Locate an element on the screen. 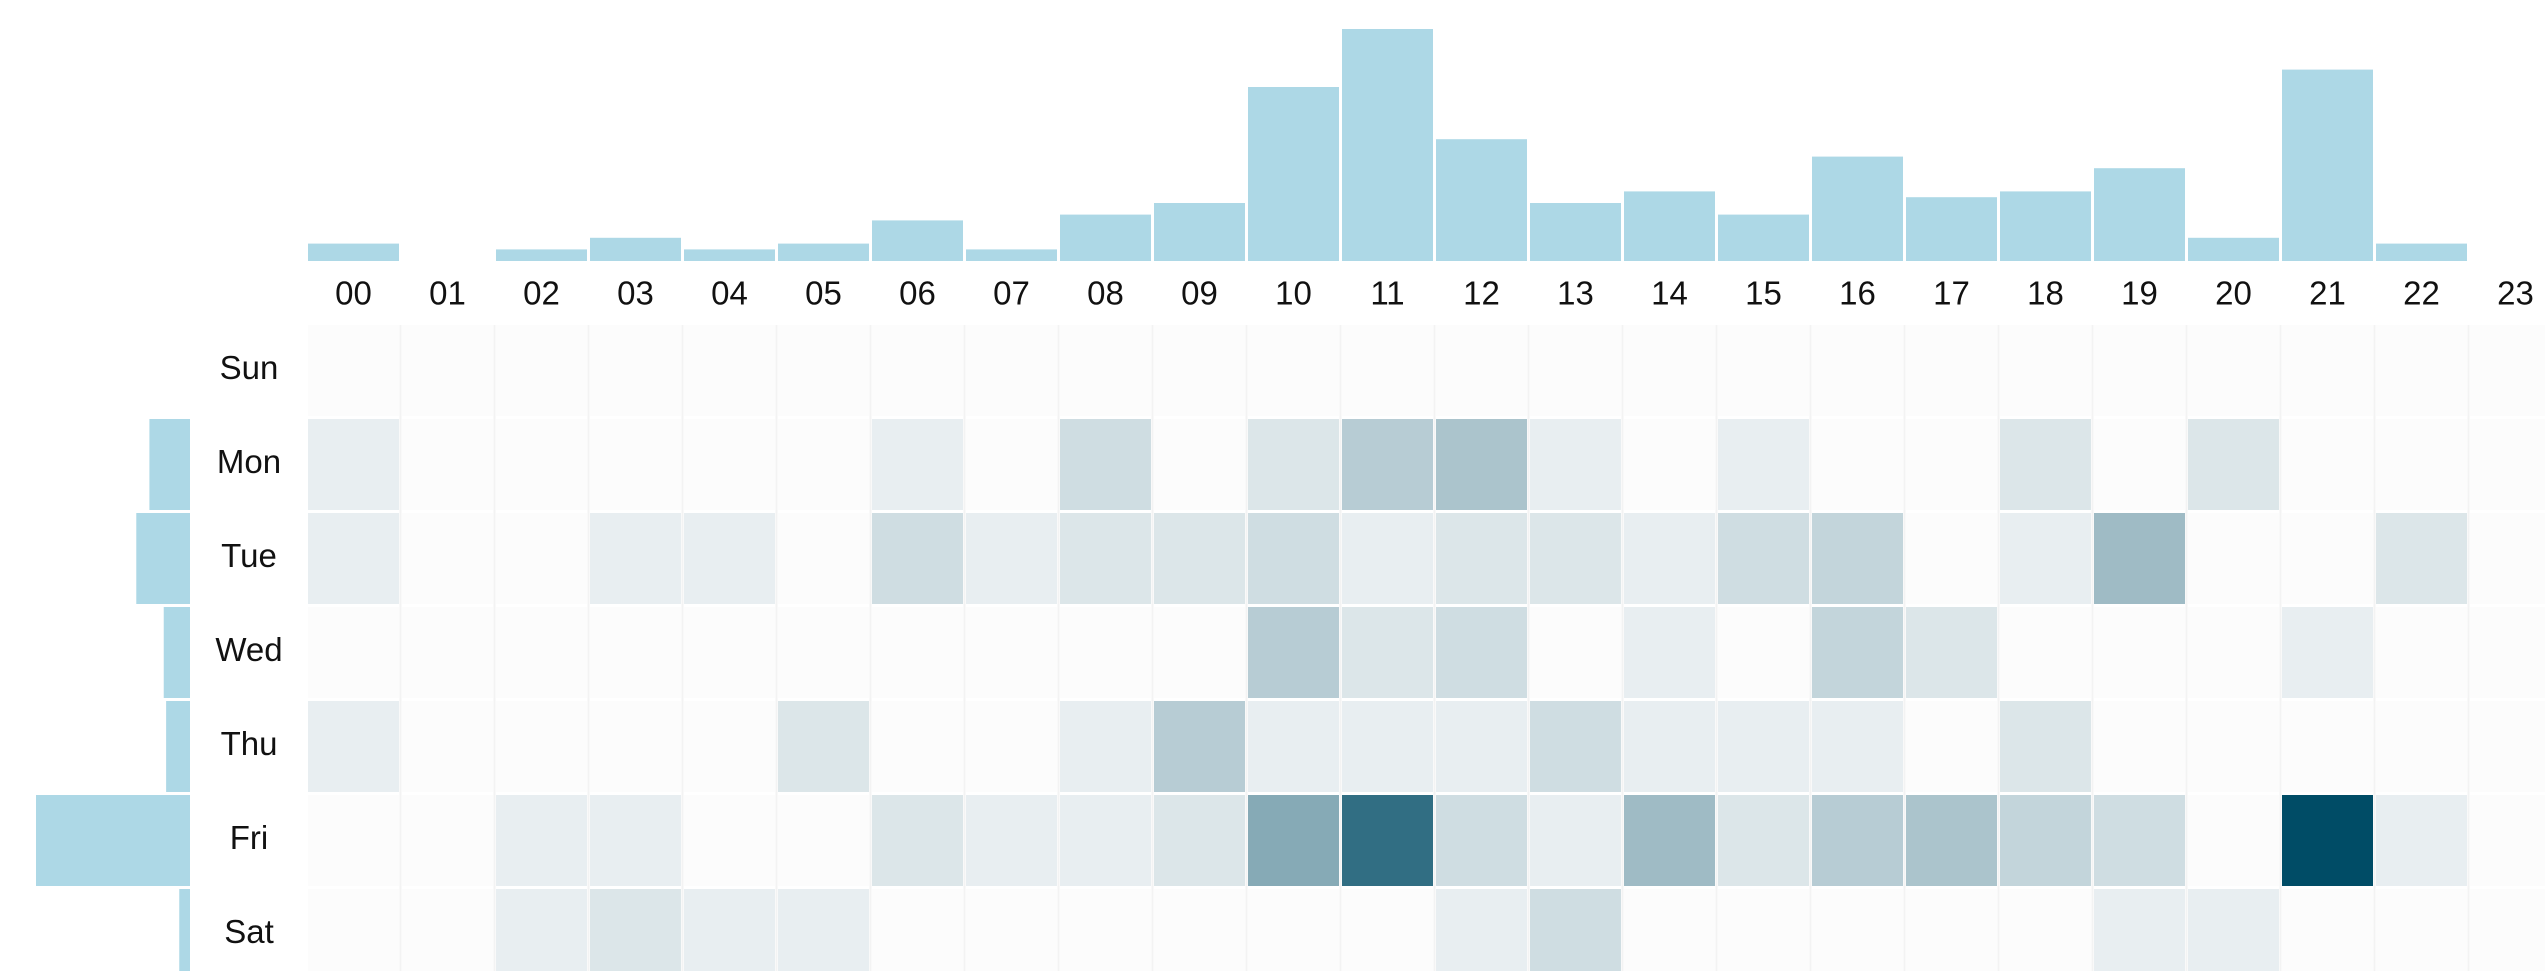 The height and width of the screenshot is (971, 2545). day-bar is located at coordinates (169, 464).